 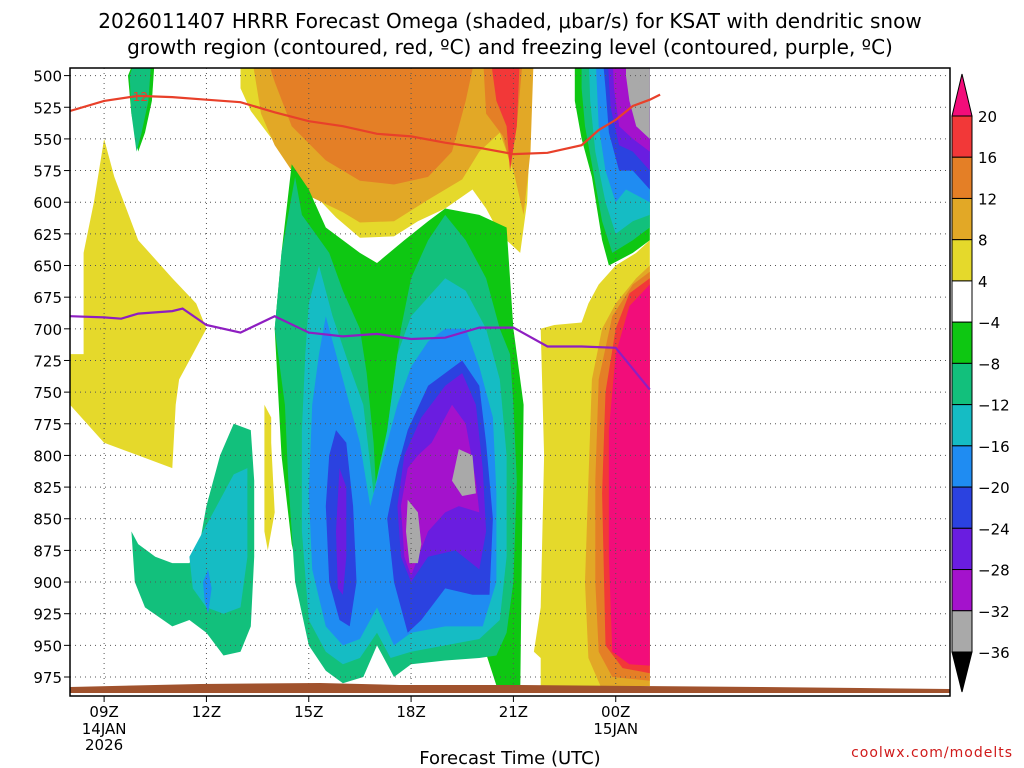 What do you see at coordinates (47, 235) in the screenshot?
I see `y-tick-label-625: 625` at bounding box center [47, 235].